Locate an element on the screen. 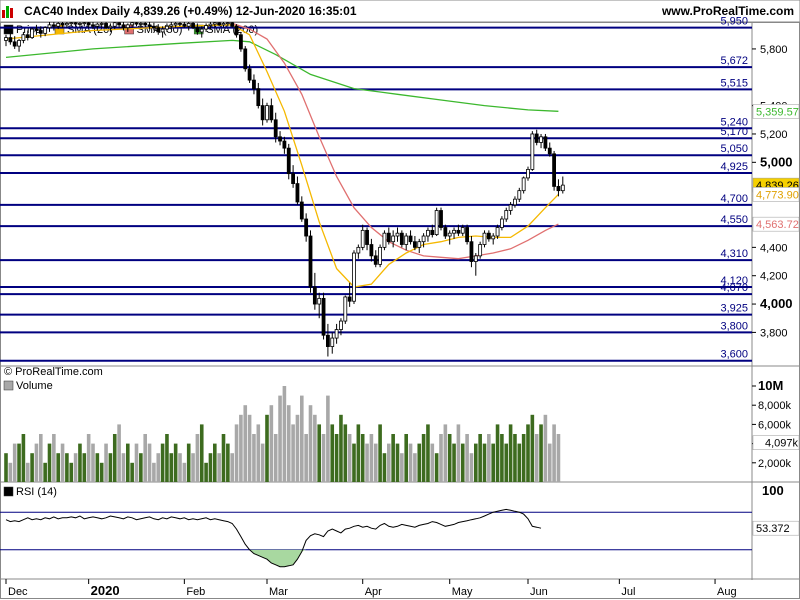  level-label: 5,515 is located at coordinates (734, 83).